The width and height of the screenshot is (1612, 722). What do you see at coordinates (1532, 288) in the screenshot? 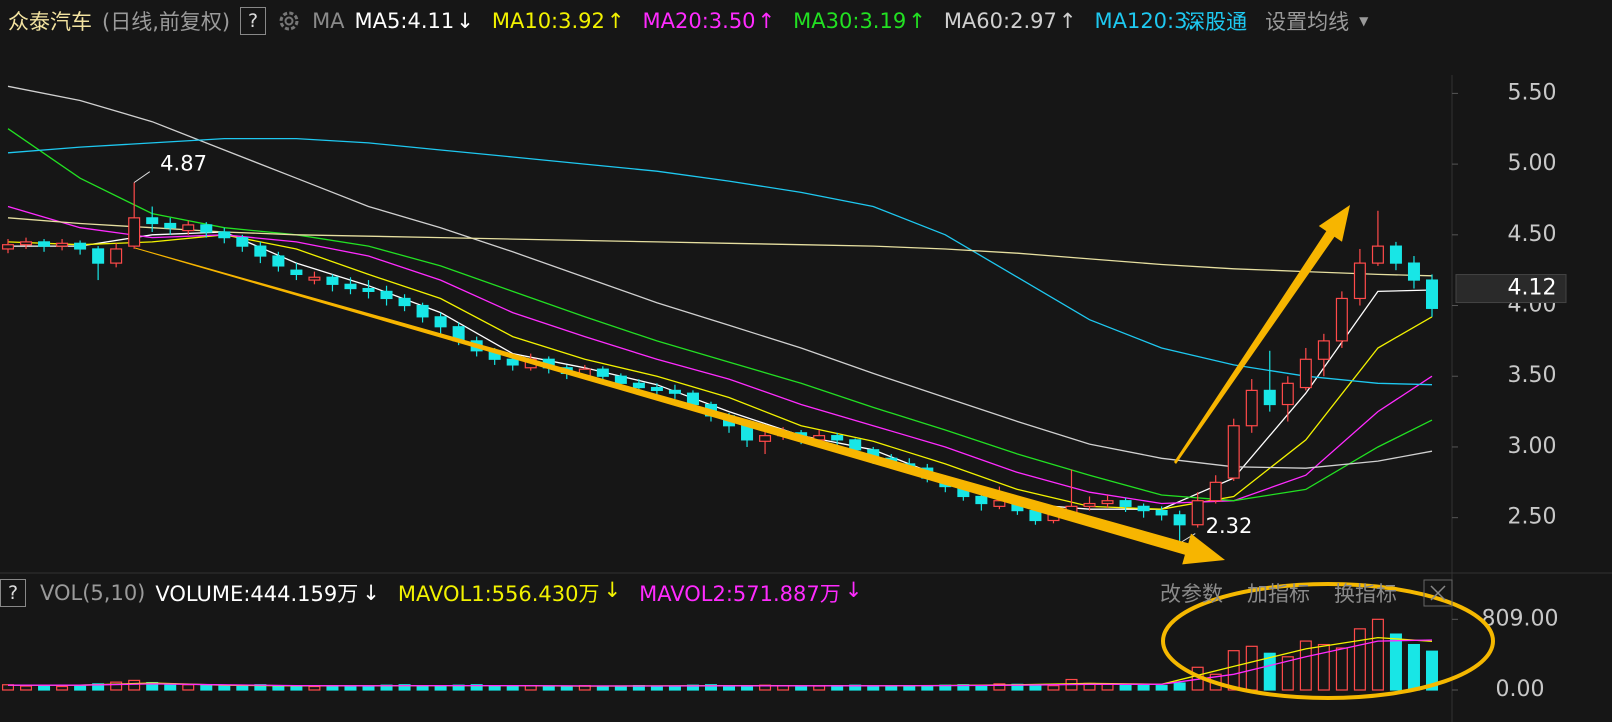
I see `last-price-label: 4.12` at bounding box center [1532, 288].